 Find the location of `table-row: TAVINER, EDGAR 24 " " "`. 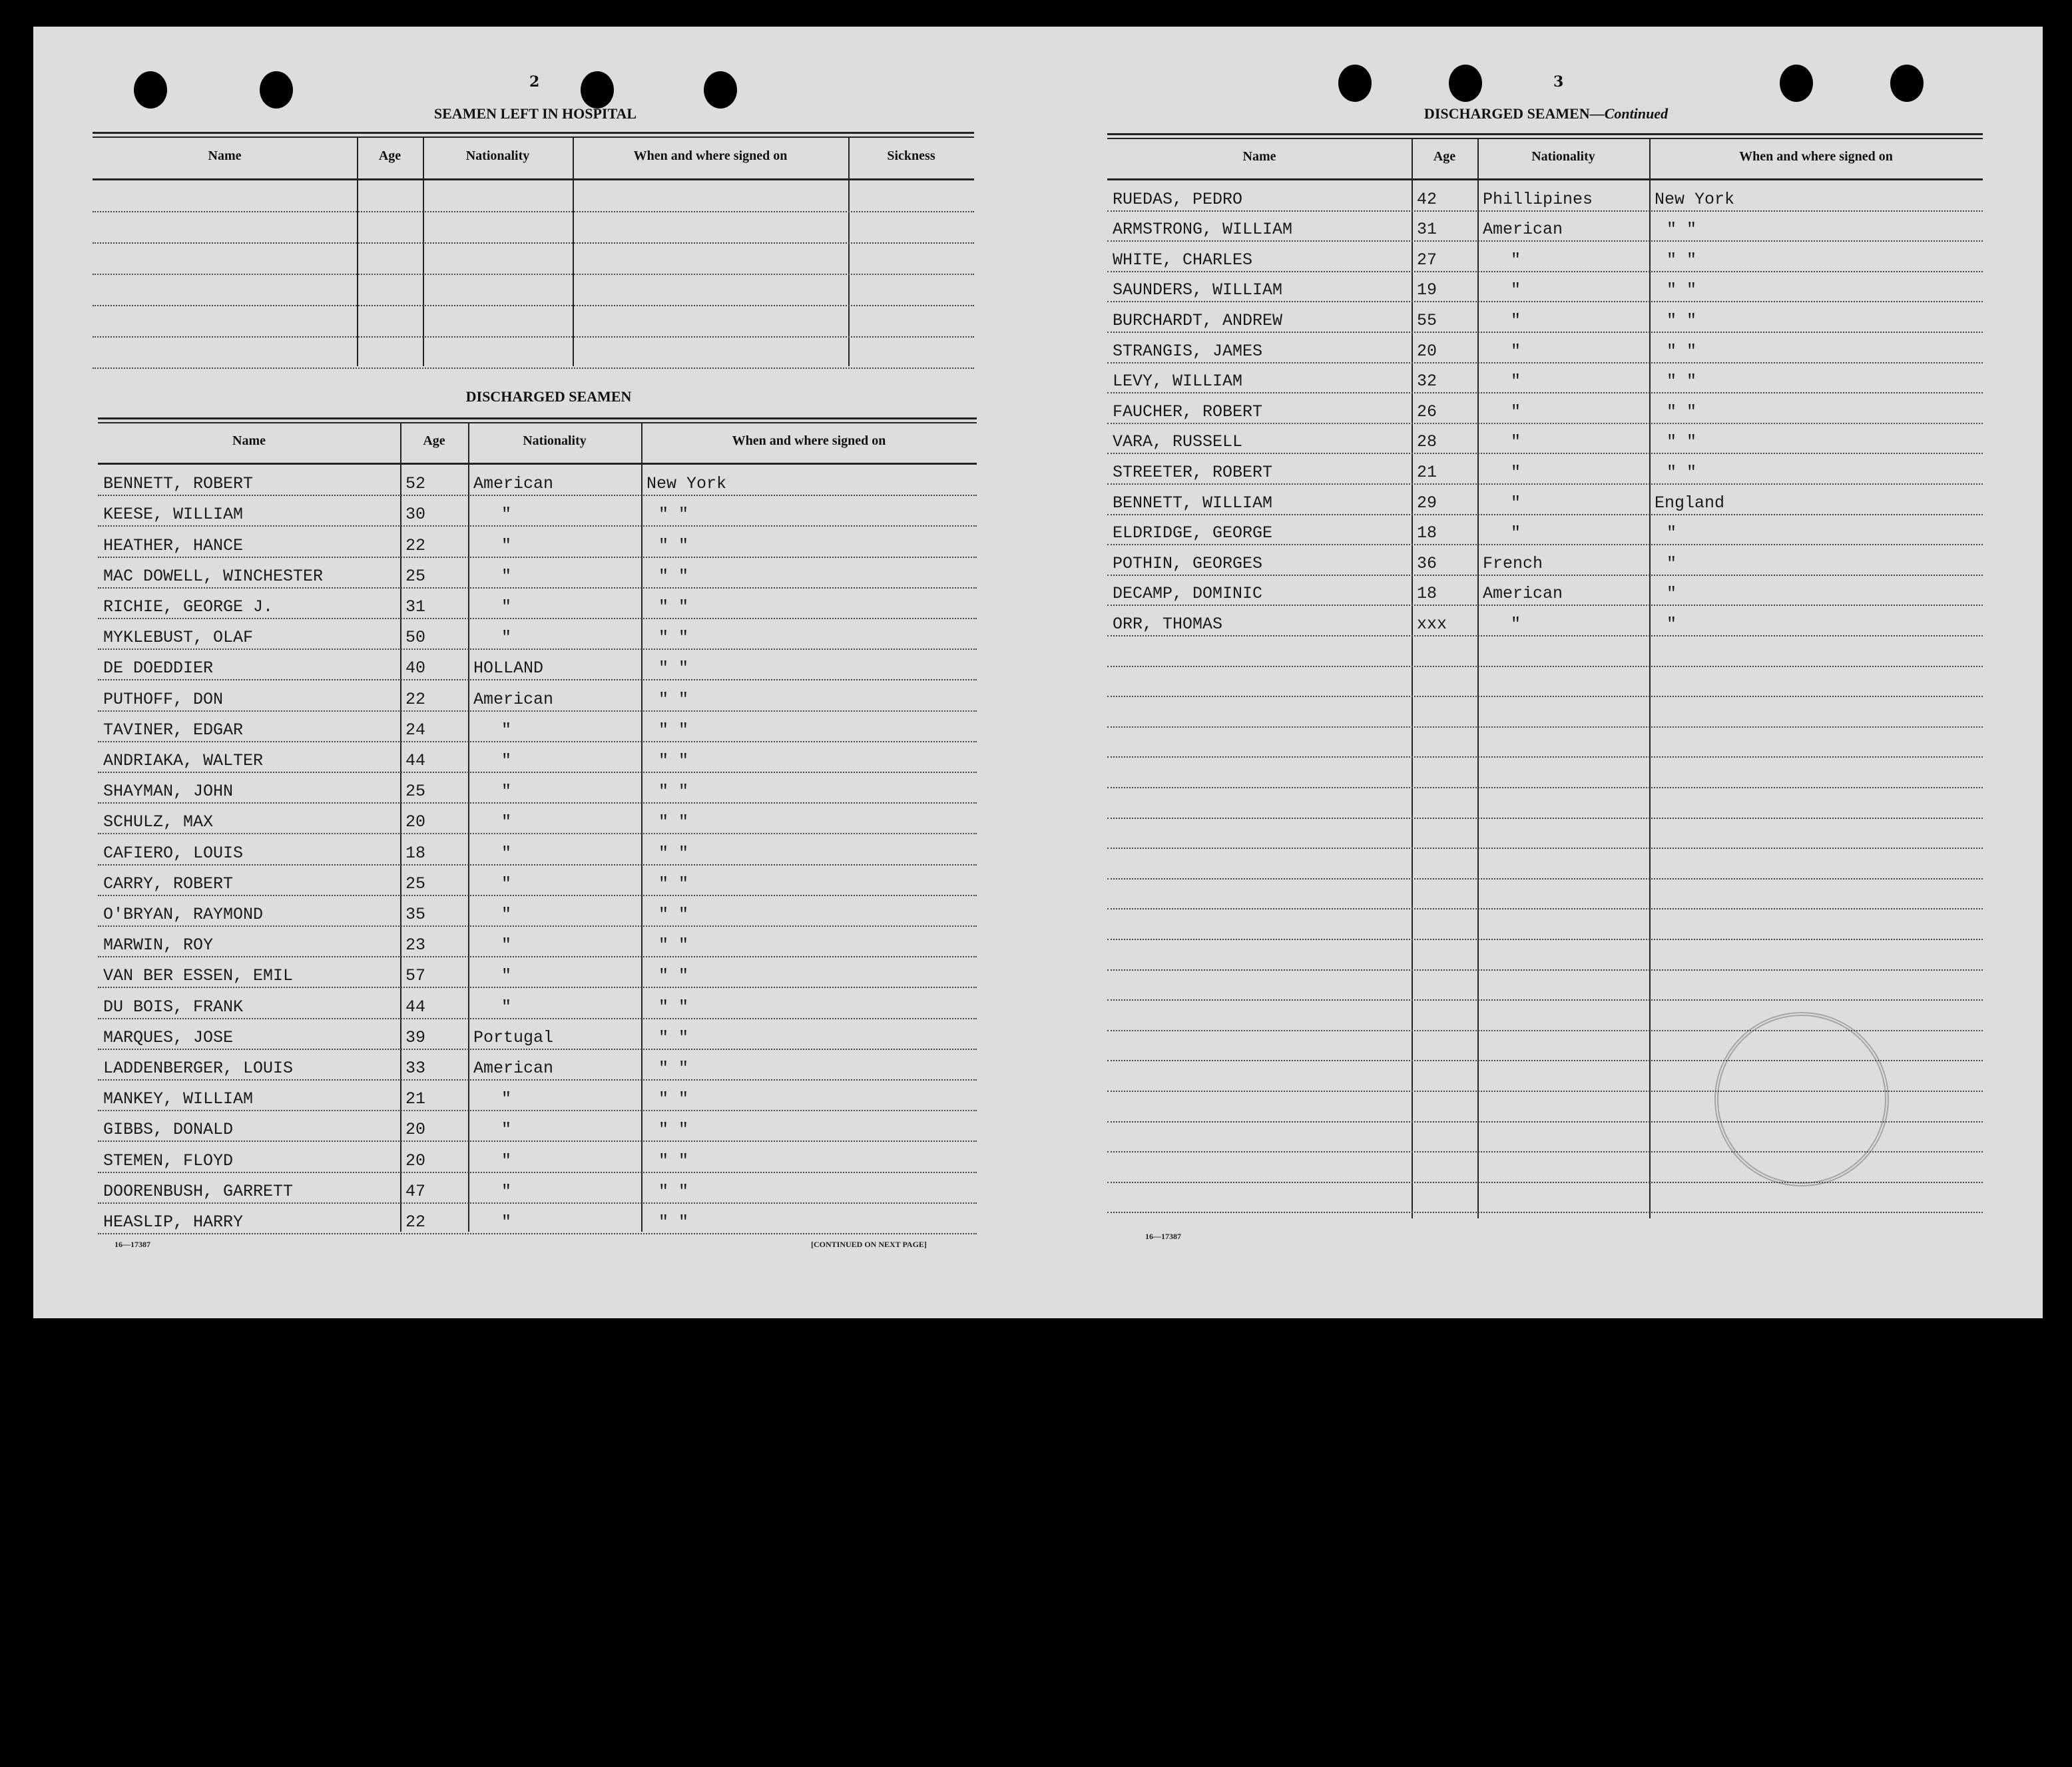

table-row: TAVINER, EDGAR 24 " " " is located at coordinates (537, 727).